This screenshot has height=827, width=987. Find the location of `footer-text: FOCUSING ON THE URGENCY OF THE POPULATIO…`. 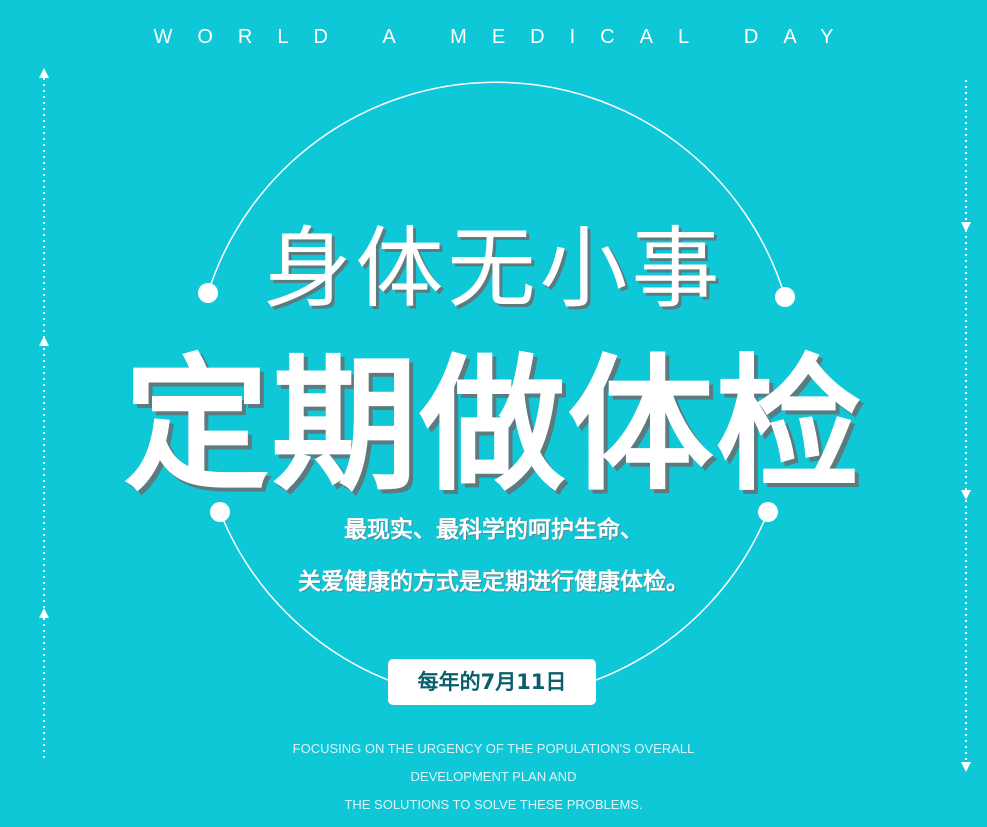

footer-text: FOCUSING ON THE URGENCY OF THE POPULATIO… is located at coordinates (493, 748).